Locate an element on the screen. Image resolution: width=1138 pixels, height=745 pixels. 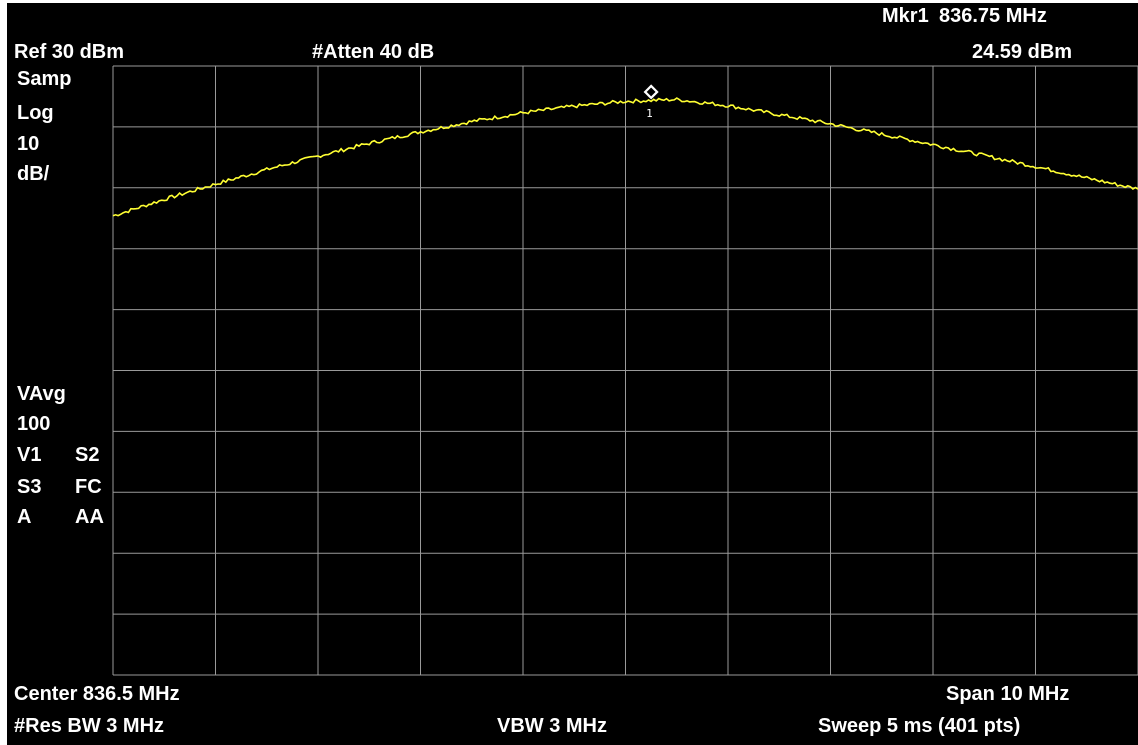
average-count: 100 is located at coordinates (34, 424).